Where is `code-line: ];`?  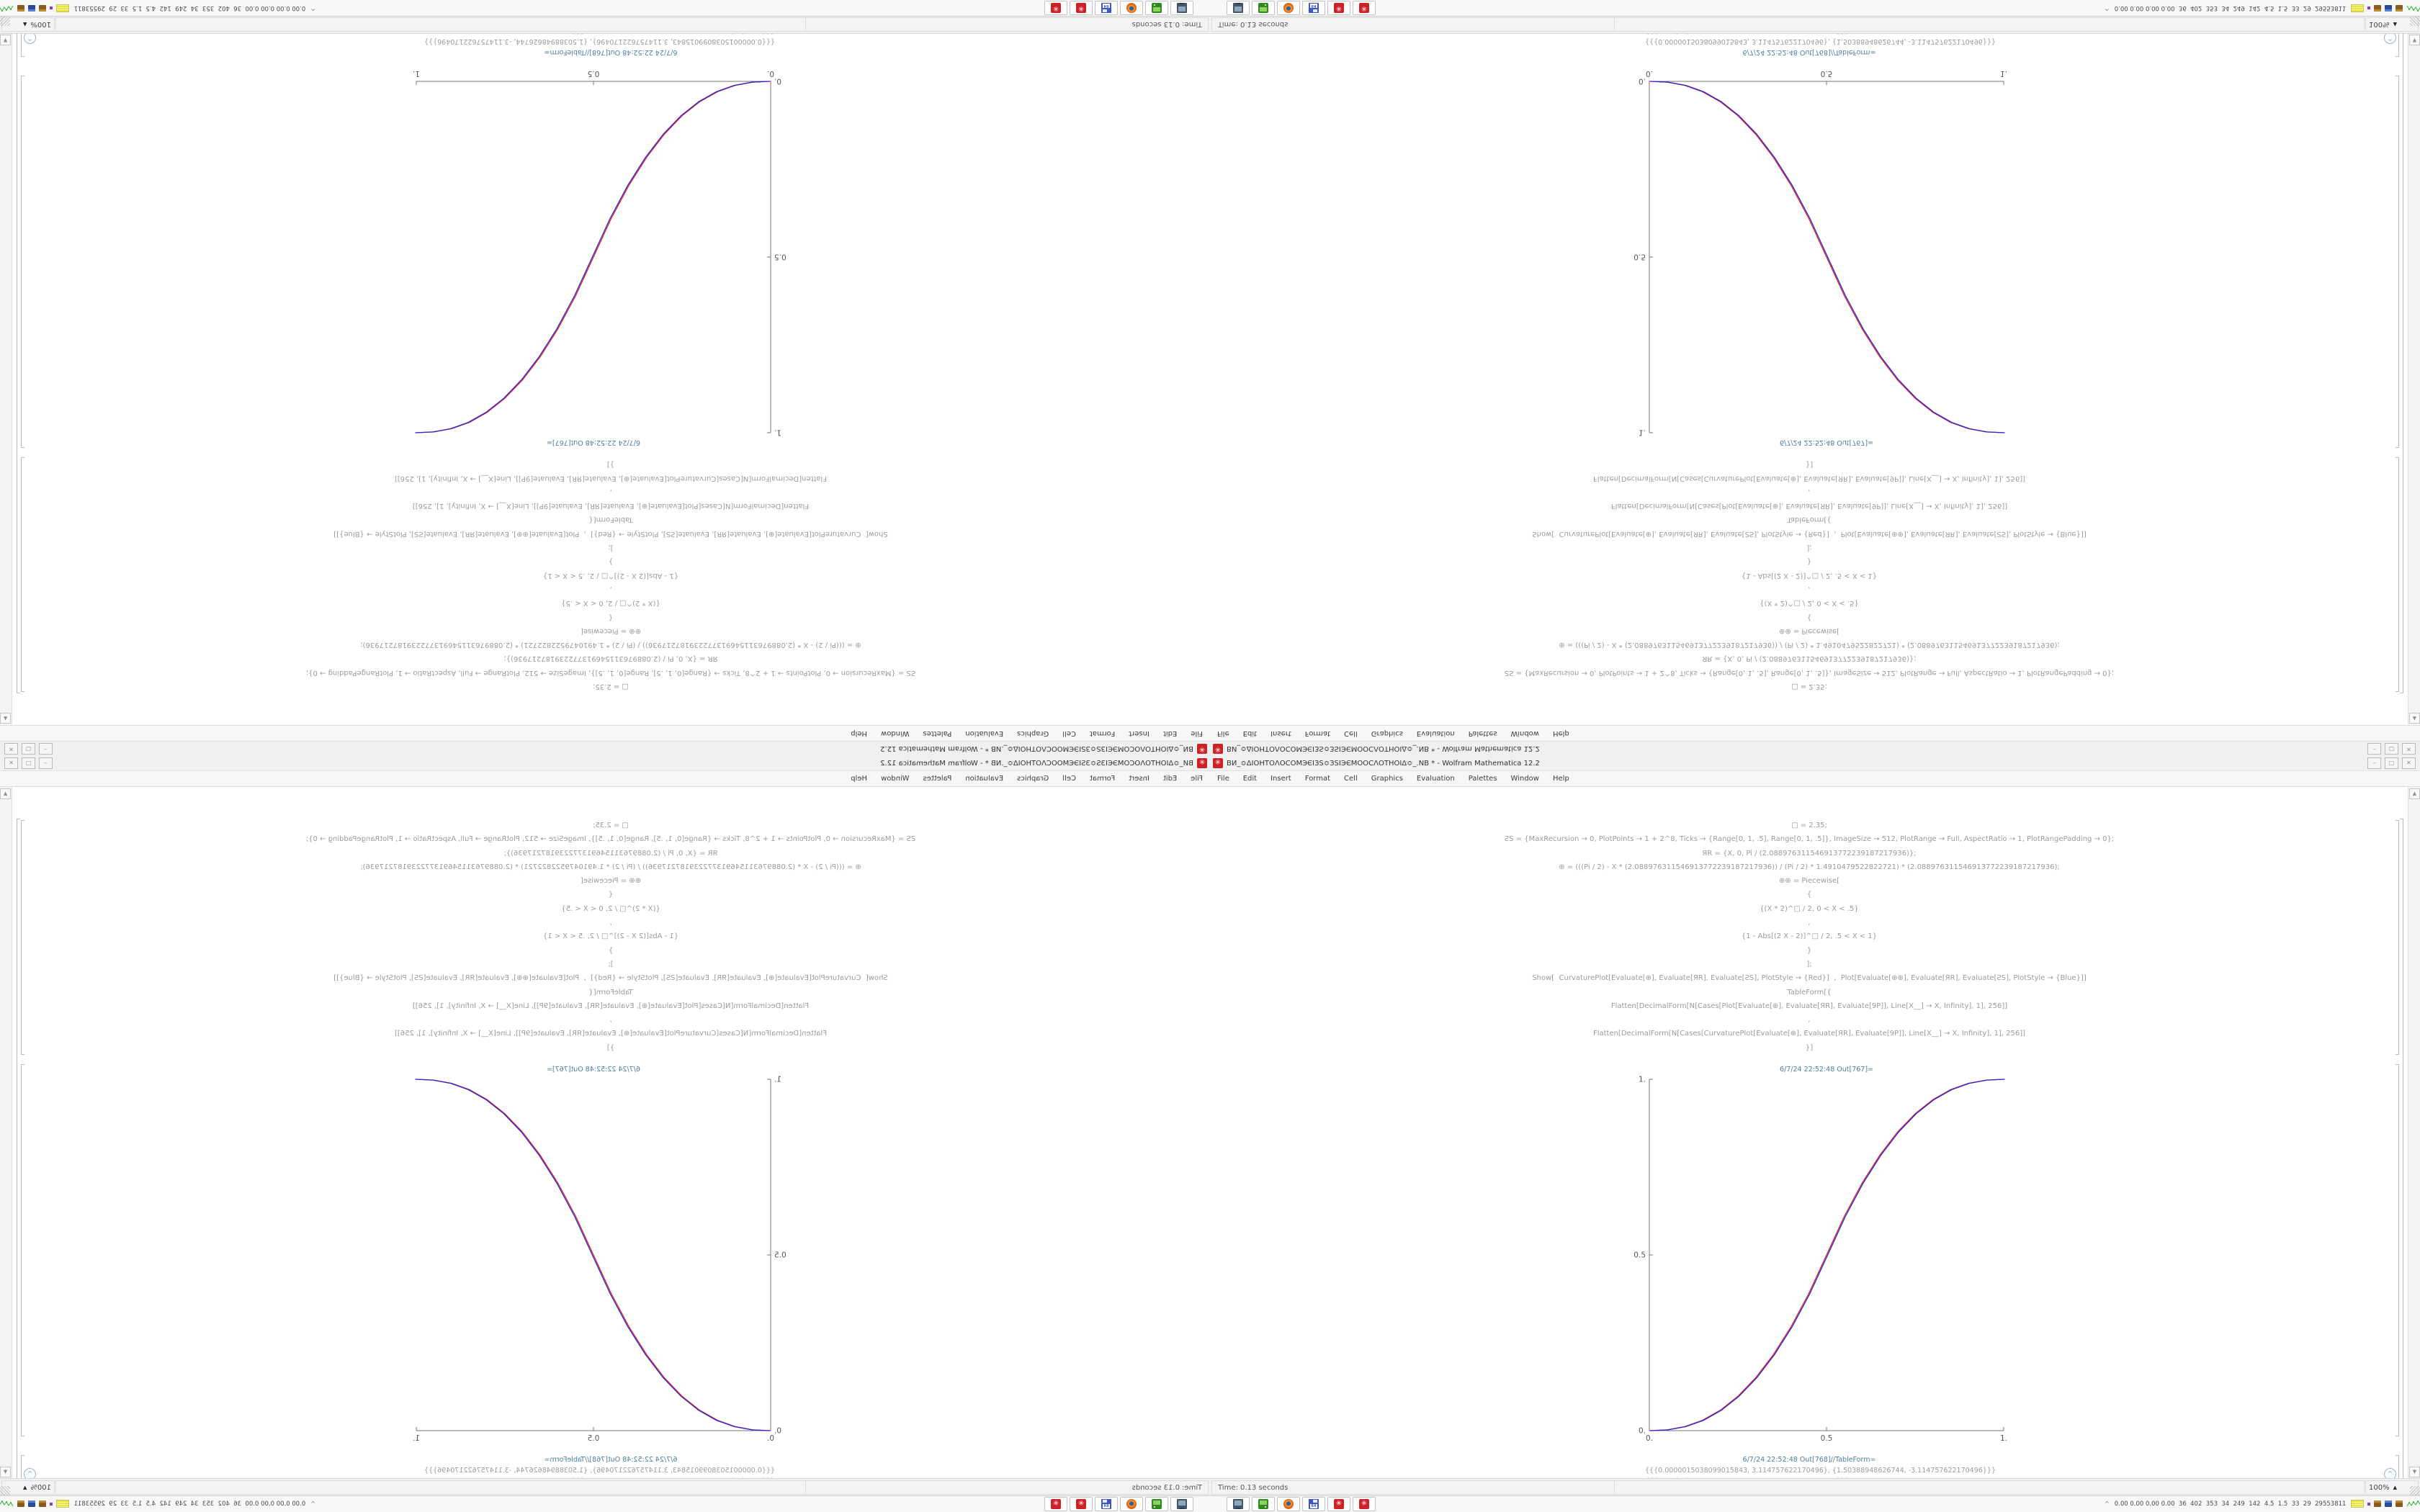 code-line: ]; is located at coordinates (611, 964).